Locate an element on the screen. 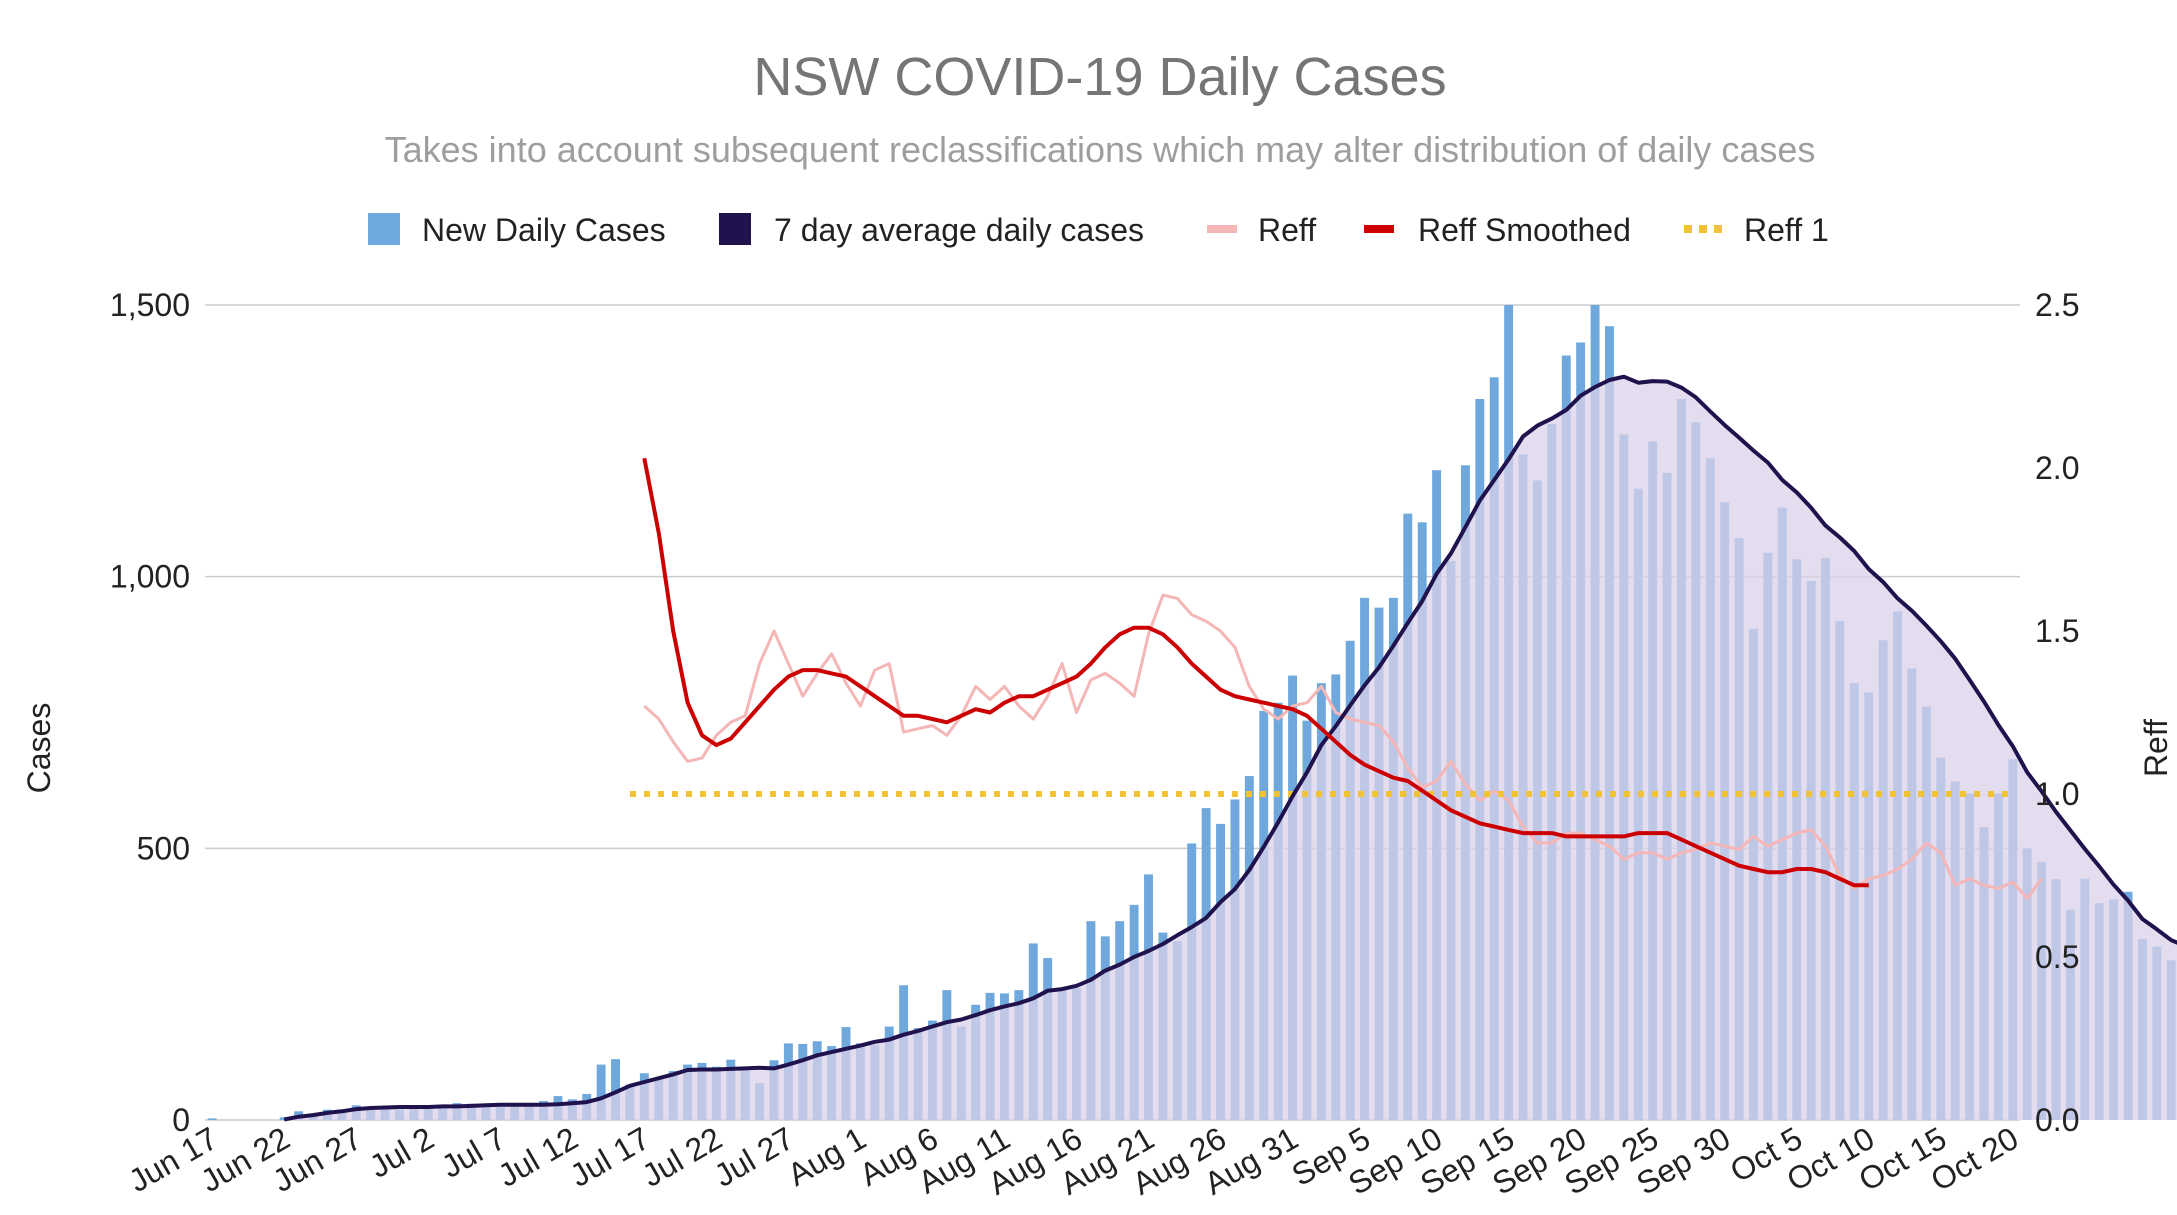 This screenshot has width=2177, height=1215. x-tick-label: Jul 27 is located at coordinates (754, 1157).